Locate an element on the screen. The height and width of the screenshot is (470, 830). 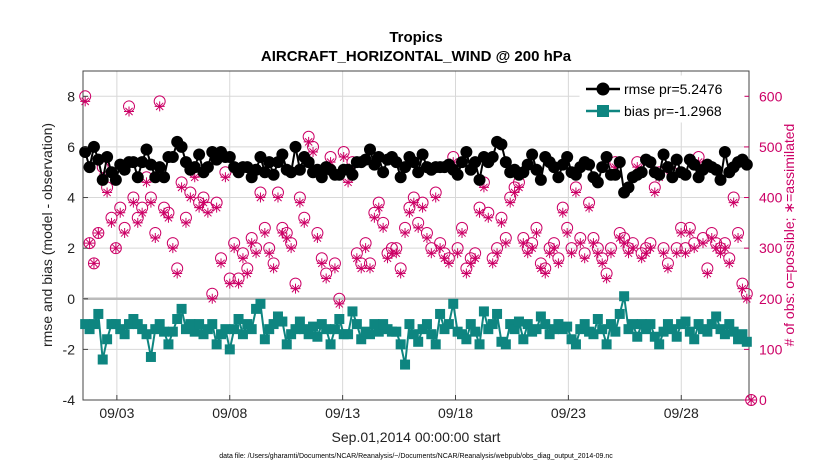
y-tick-label: 8 is located at coordinates (71, 96).